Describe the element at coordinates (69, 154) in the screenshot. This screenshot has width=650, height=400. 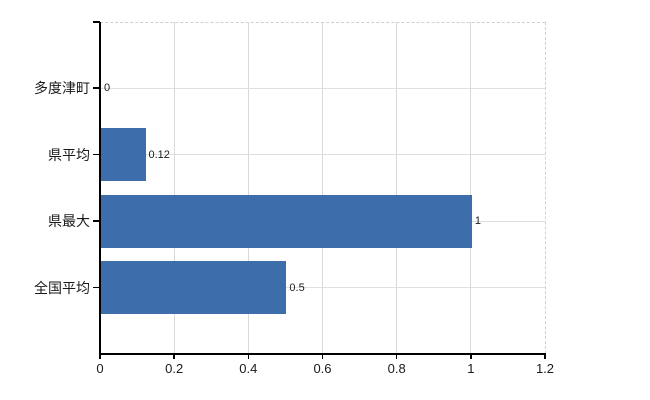
I see `category-label: 県平均` at that location.